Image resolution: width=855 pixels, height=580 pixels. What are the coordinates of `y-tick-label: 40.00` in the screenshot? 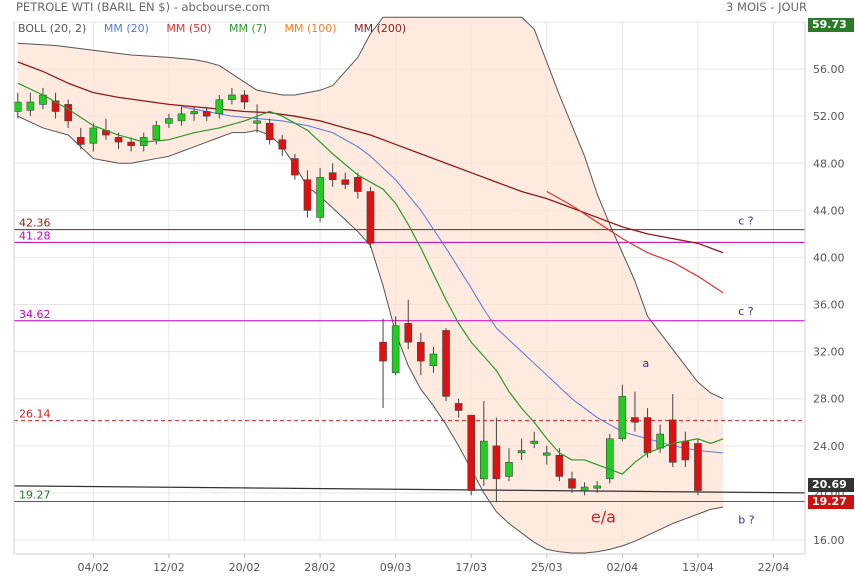 It's located at (829, 257).